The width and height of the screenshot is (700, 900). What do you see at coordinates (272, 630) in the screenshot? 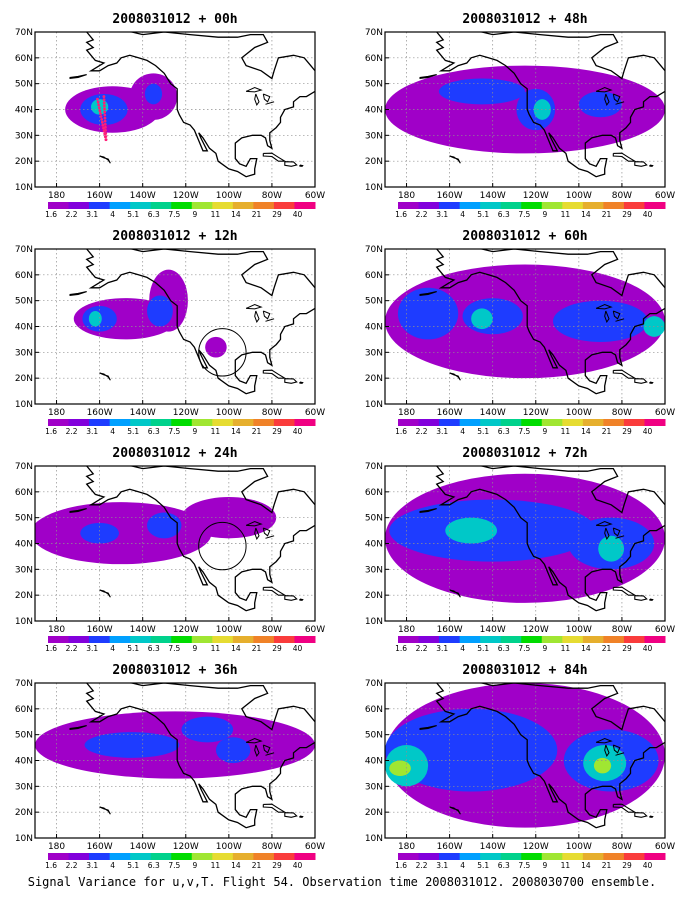
I see `x-tick-label: 80W` at bounding box center [272, 630].